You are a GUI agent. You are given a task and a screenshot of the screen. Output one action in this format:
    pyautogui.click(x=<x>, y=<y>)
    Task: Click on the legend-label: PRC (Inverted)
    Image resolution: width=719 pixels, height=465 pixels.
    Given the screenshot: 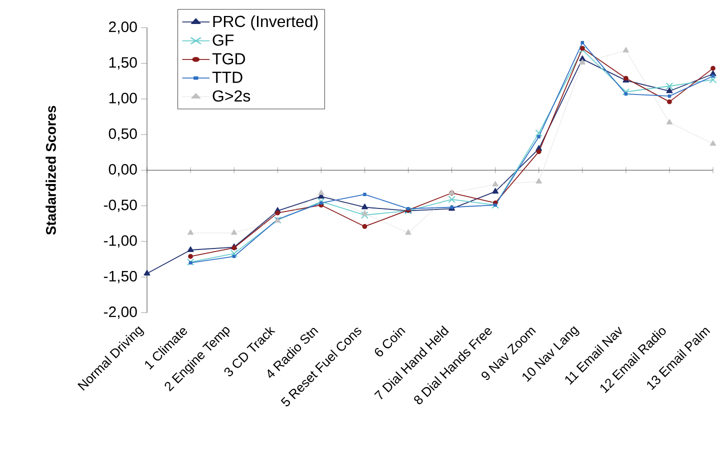 What is the action you would take?
    pyautogui.click(x=265, y=22)
    